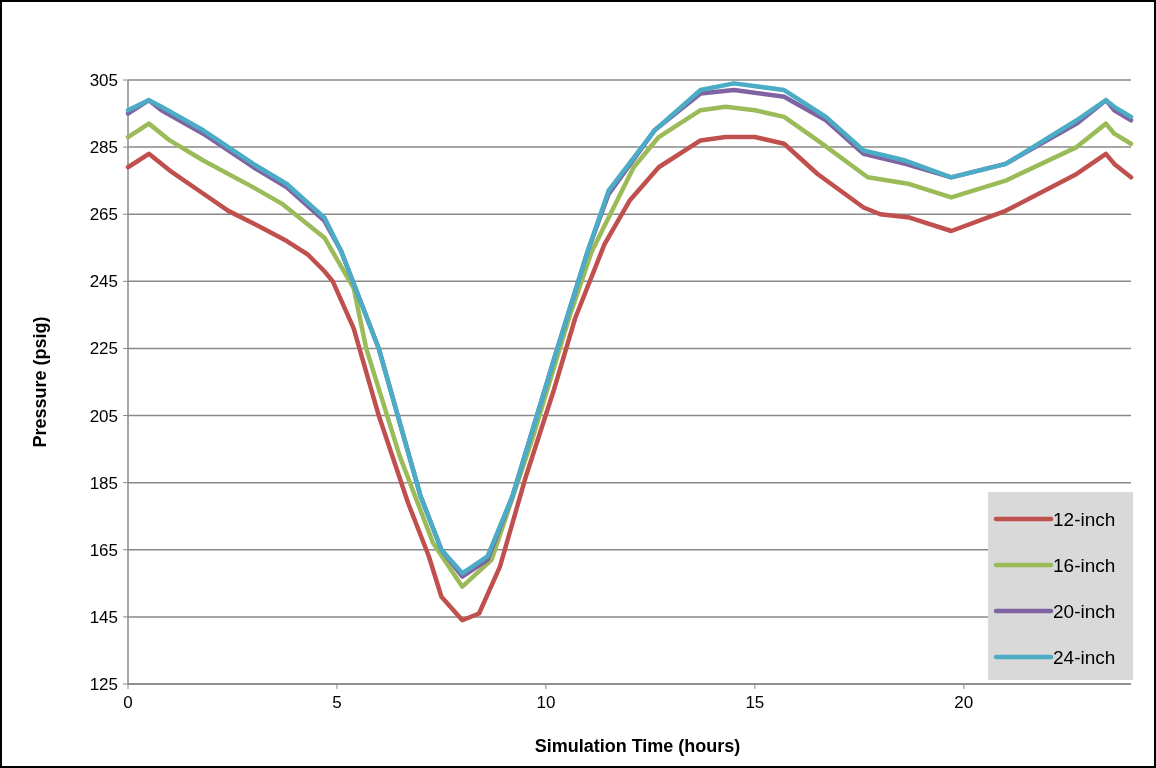 This screenshot has height=768, width=1156. I want to click on legend-label: 20-inch, so click(1084, 611).